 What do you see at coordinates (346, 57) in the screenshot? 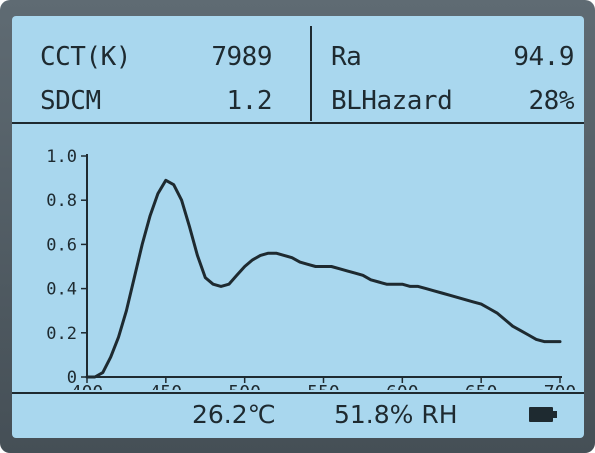
I see `ra-label: Ra` at bounding box center [346, 57].